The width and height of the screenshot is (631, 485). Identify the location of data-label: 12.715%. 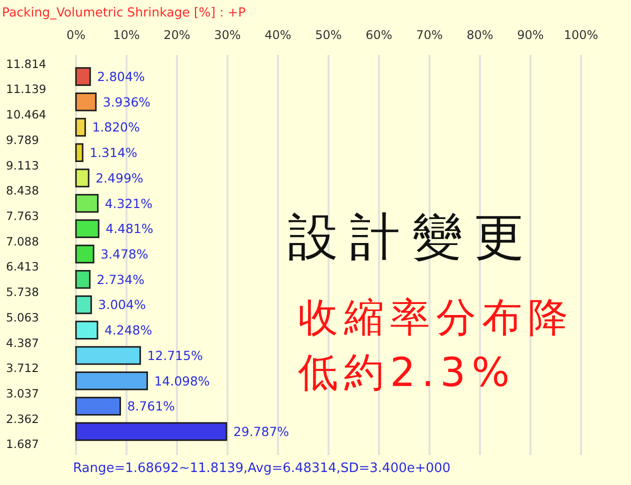
(175, 355).